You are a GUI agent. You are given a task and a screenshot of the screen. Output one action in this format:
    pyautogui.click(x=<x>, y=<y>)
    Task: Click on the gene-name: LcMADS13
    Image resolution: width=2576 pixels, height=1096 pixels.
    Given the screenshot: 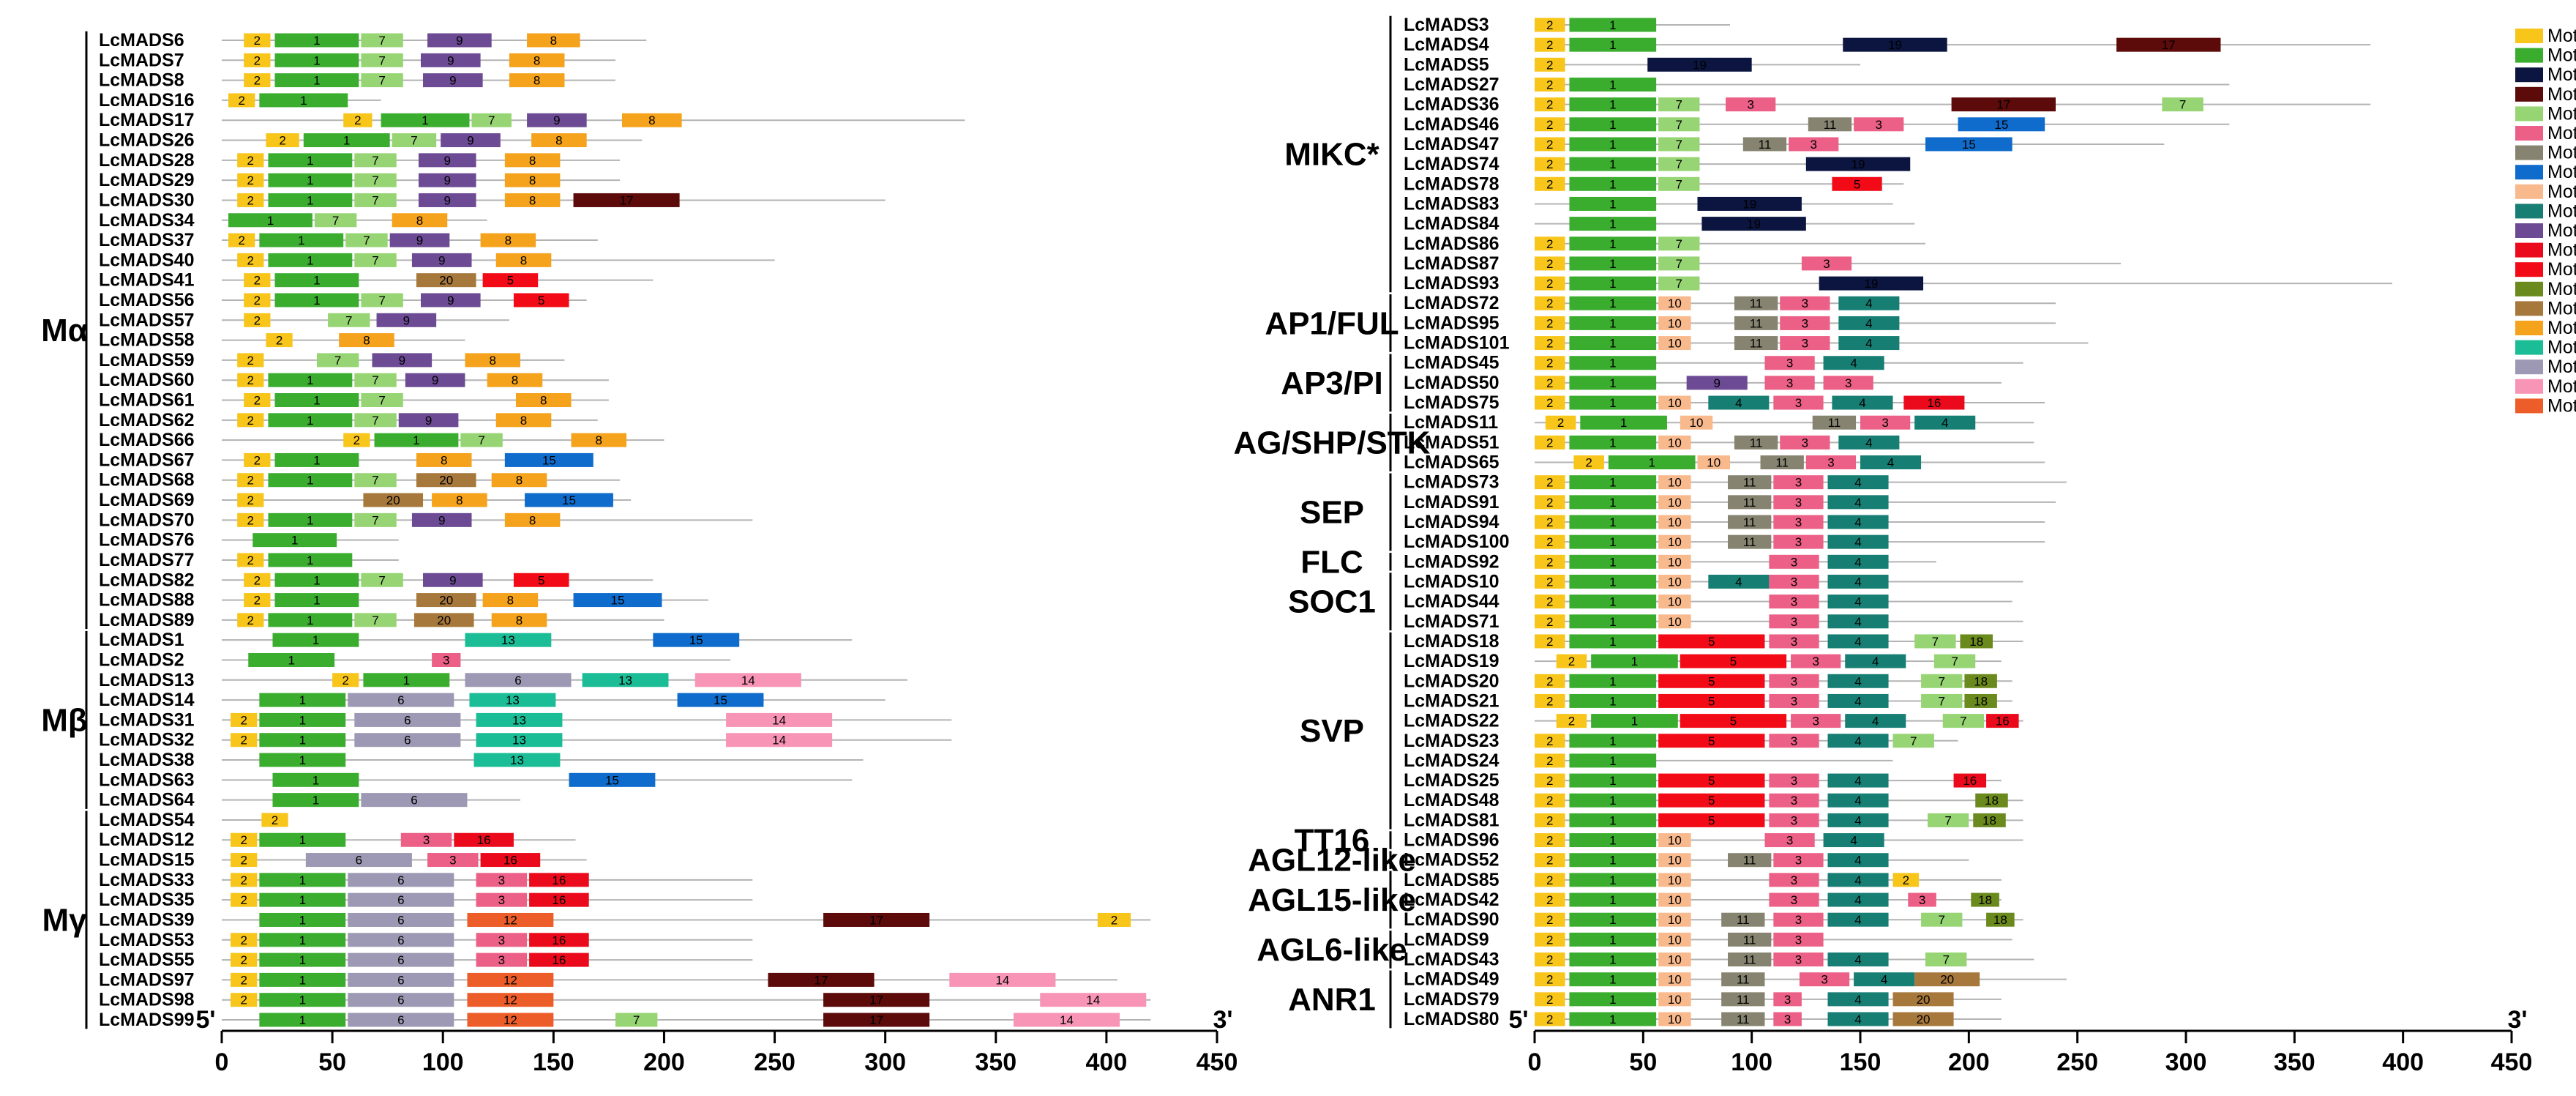 What is the action you would take?
    pyautogui.click(x=147, y=680)
    